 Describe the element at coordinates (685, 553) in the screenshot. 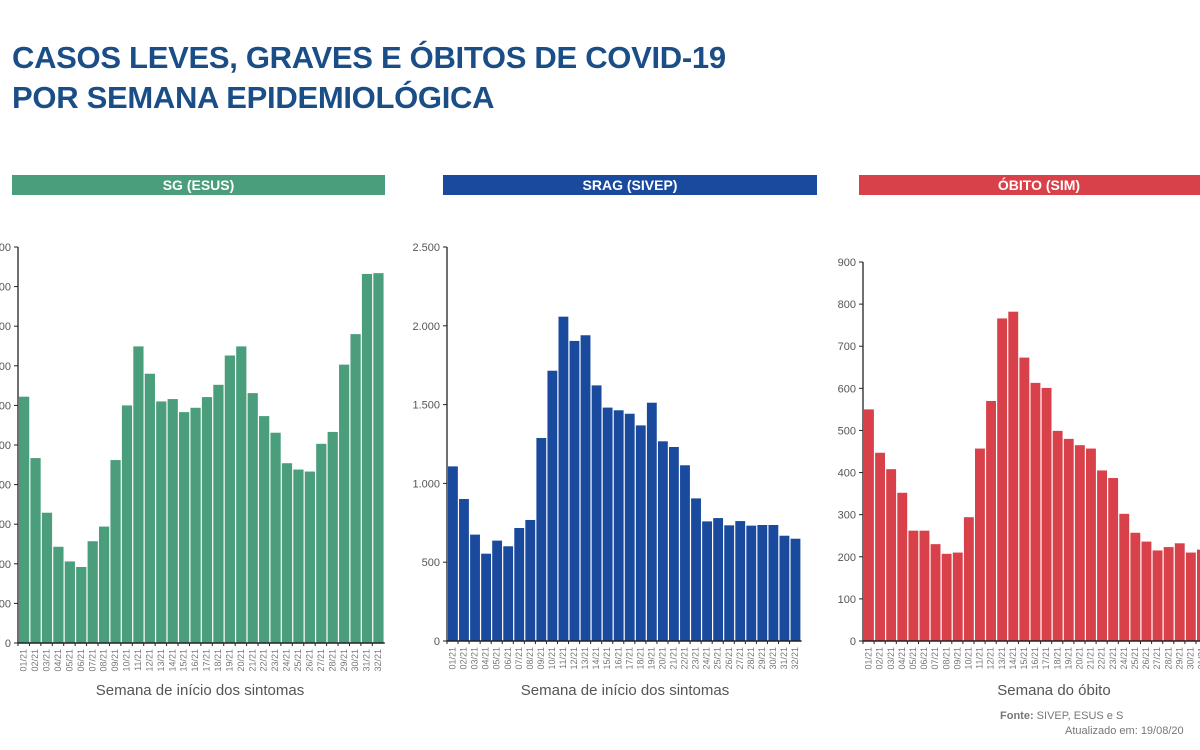

I see `bar-22/21` at that location.